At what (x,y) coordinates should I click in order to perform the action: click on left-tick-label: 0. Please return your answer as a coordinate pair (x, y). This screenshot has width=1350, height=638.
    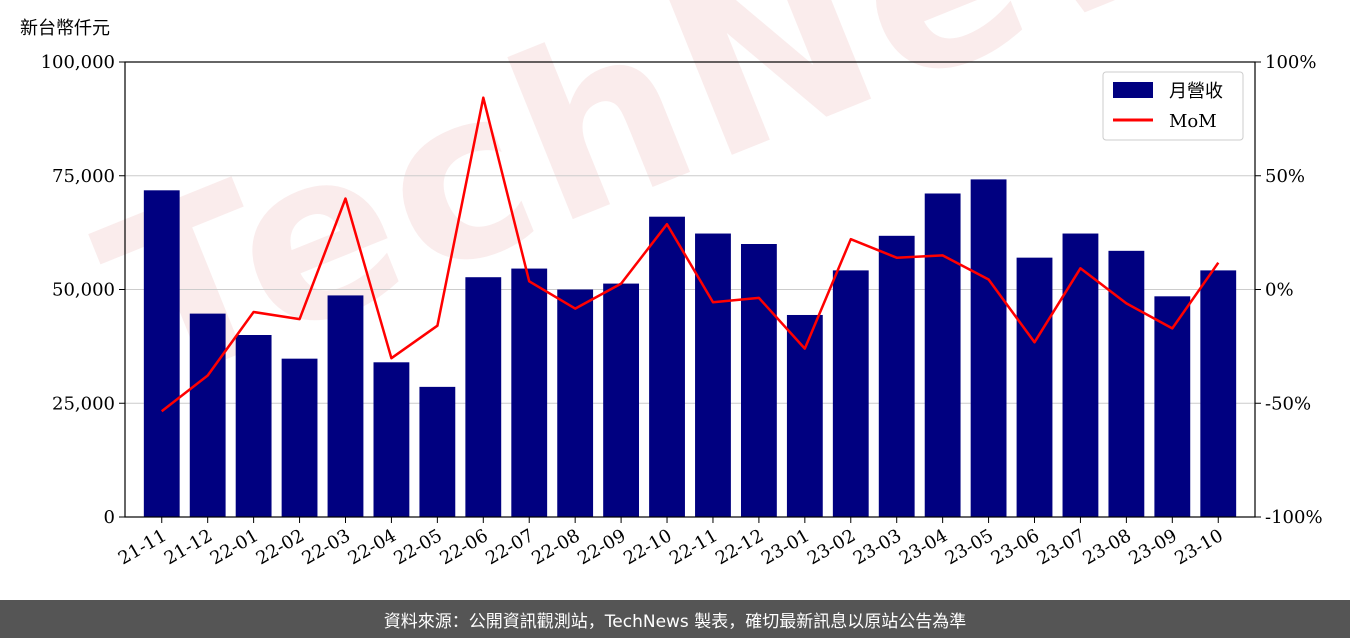
    Looking at the image, I should click on (109, 517).